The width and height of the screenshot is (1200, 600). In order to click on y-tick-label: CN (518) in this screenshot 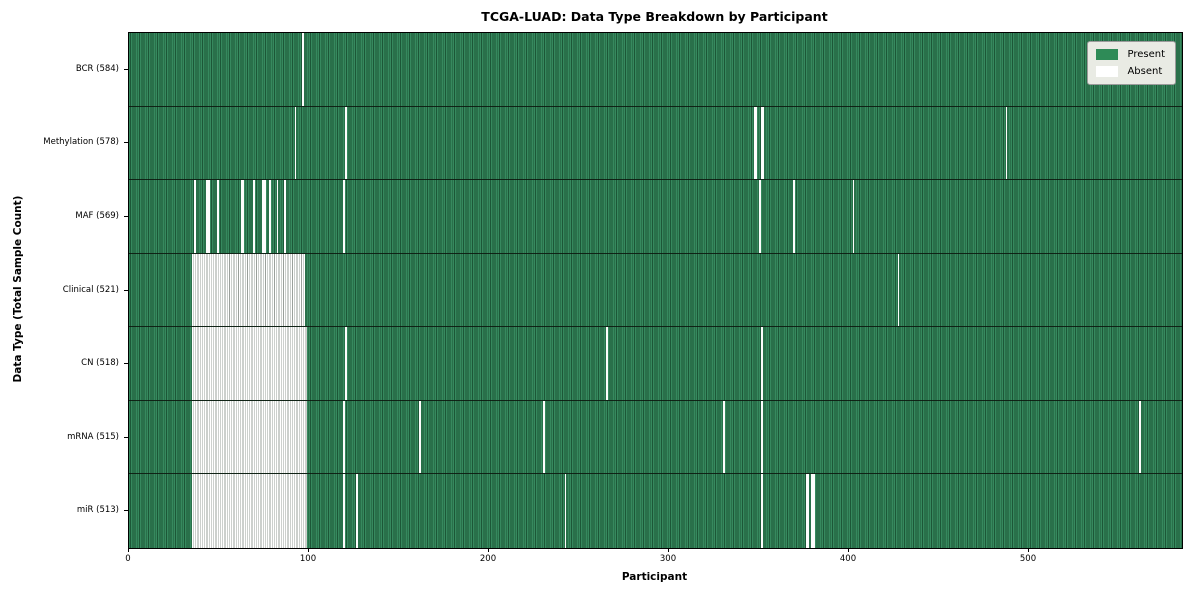, I will do `click(100, 363)`.